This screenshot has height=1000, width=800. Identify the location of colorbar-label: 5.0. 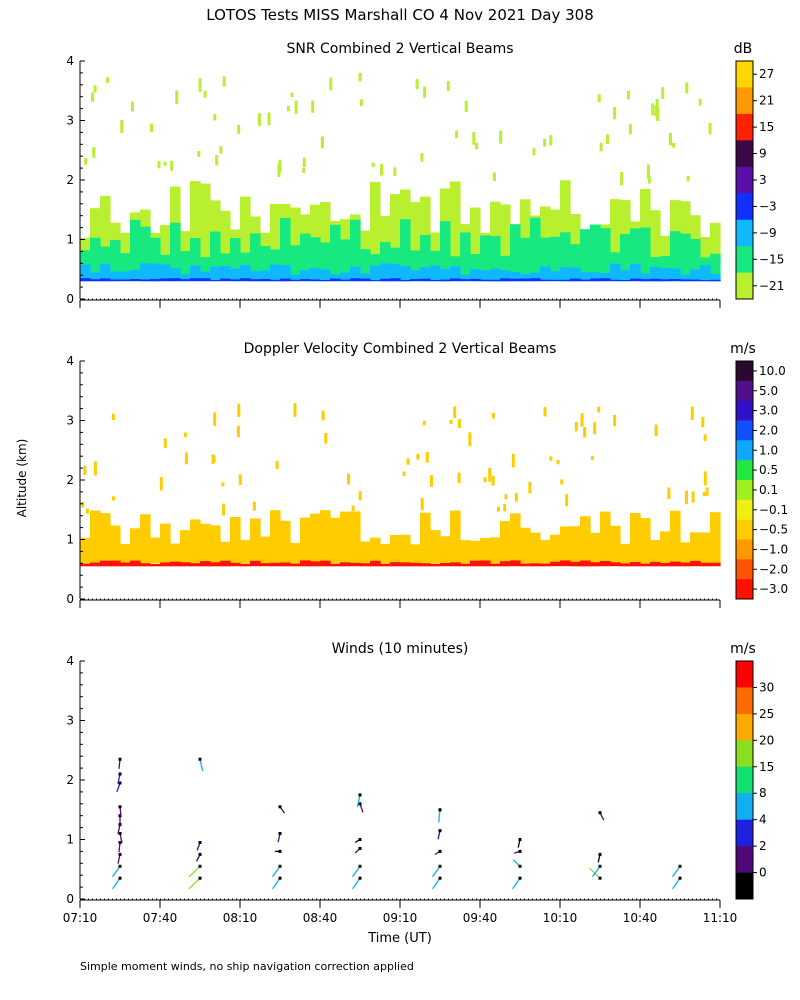
(768, 391).